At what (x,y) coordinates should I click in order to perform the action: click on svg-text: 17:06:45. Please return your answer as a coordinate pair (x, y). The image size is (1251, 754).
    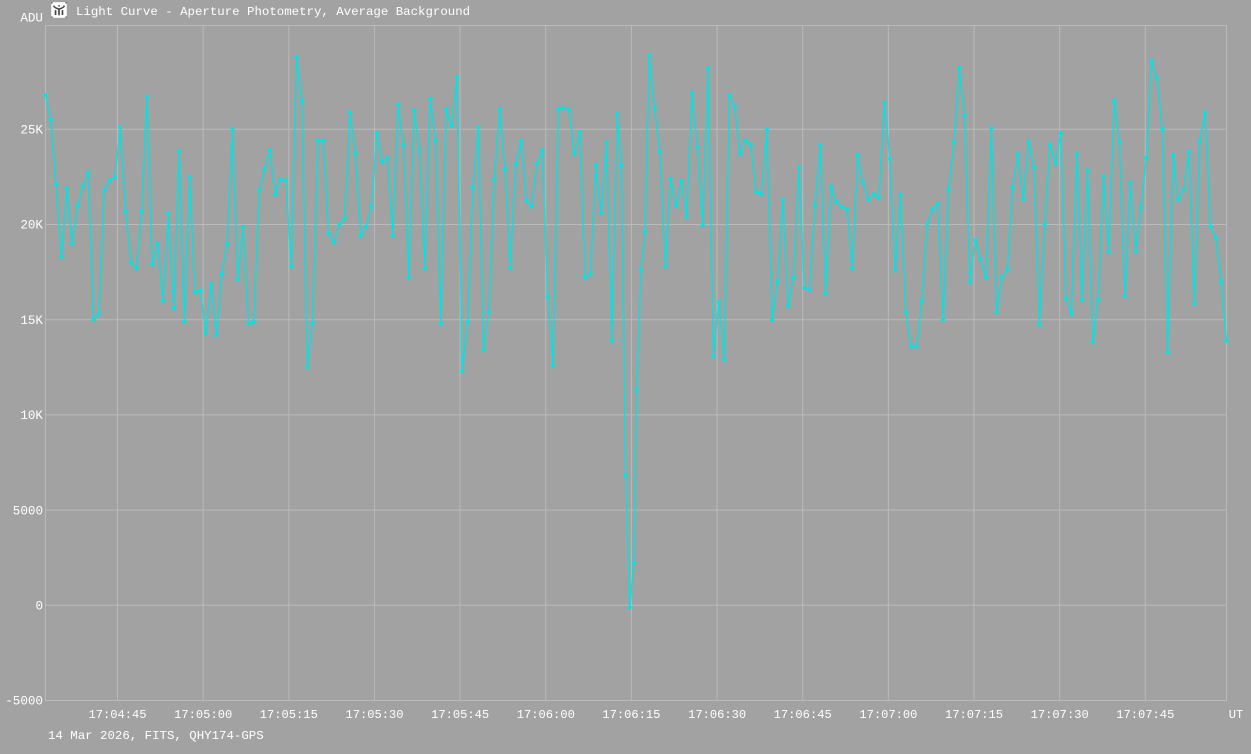
    Looking at the image, I should click on (803, 715).